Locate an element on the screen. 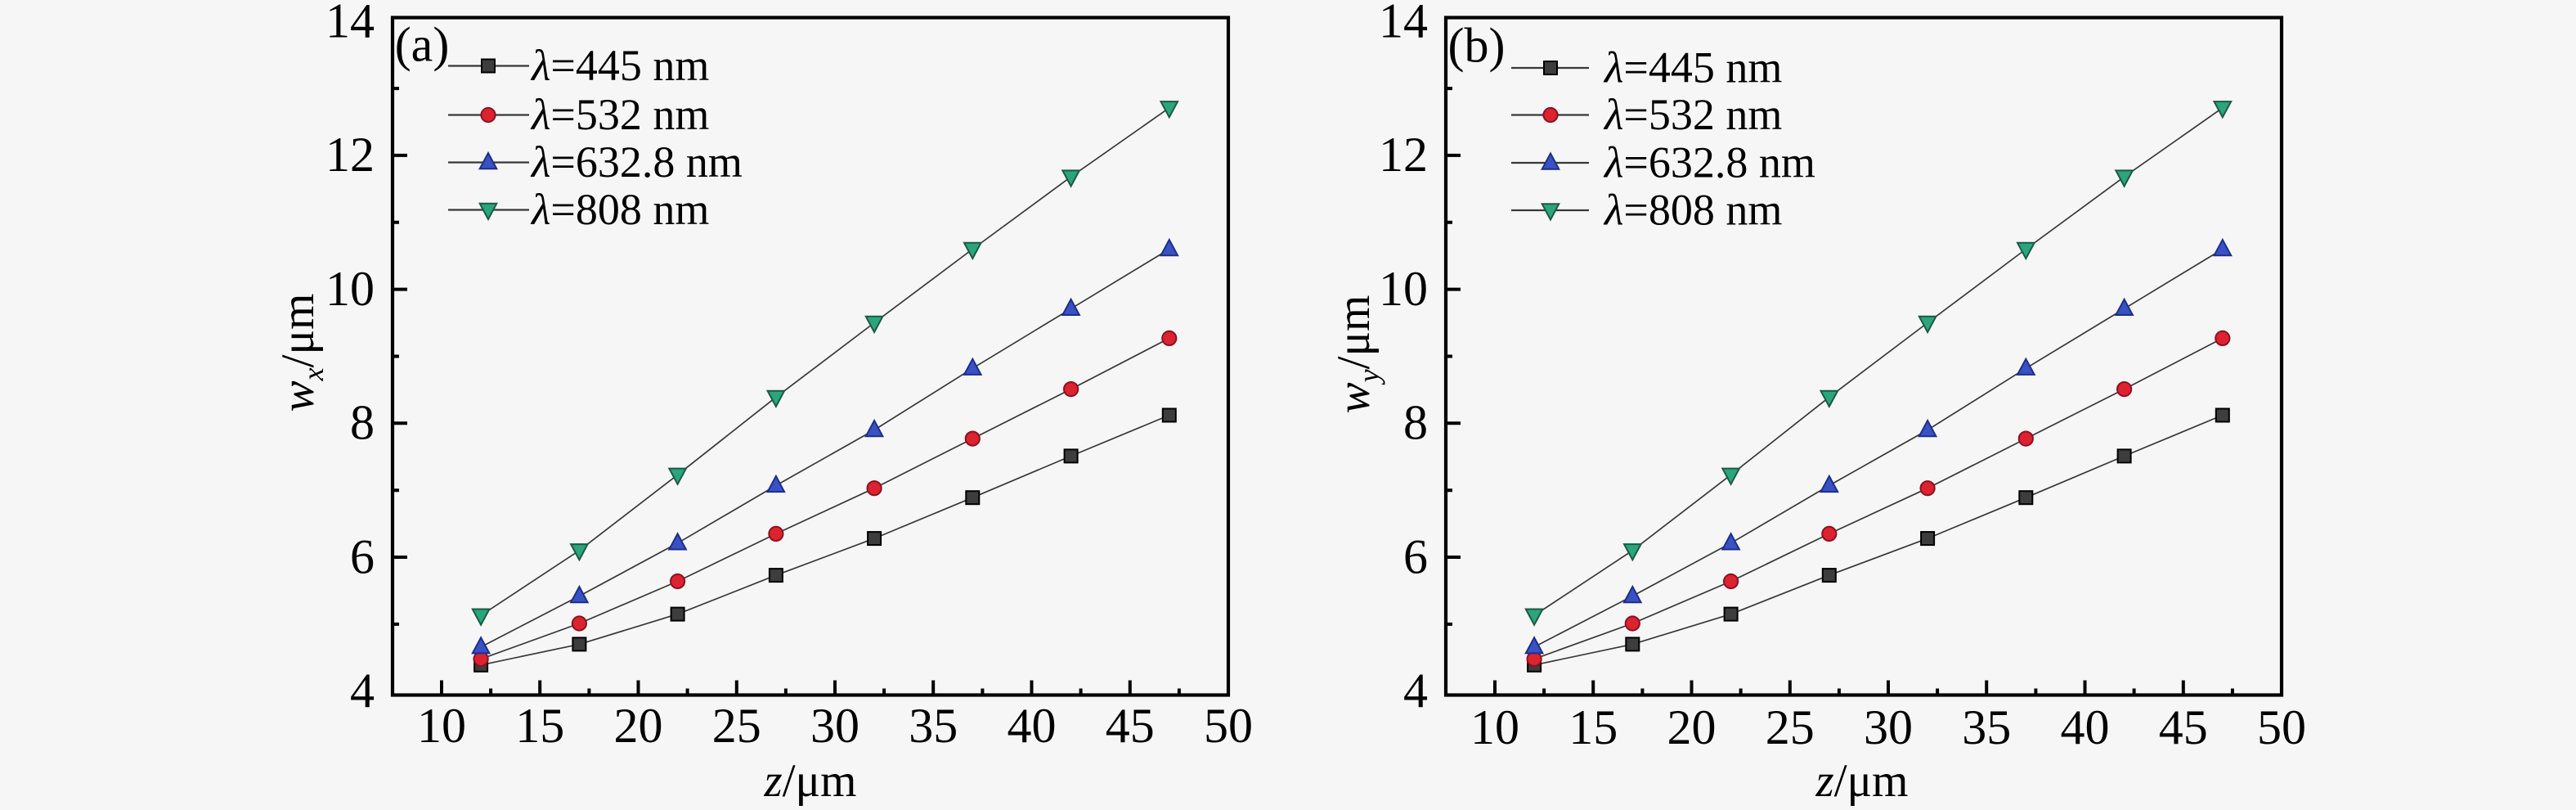 The image size is (2576, 810). svg-text: wx/μm is located at coordinates (301, 353).